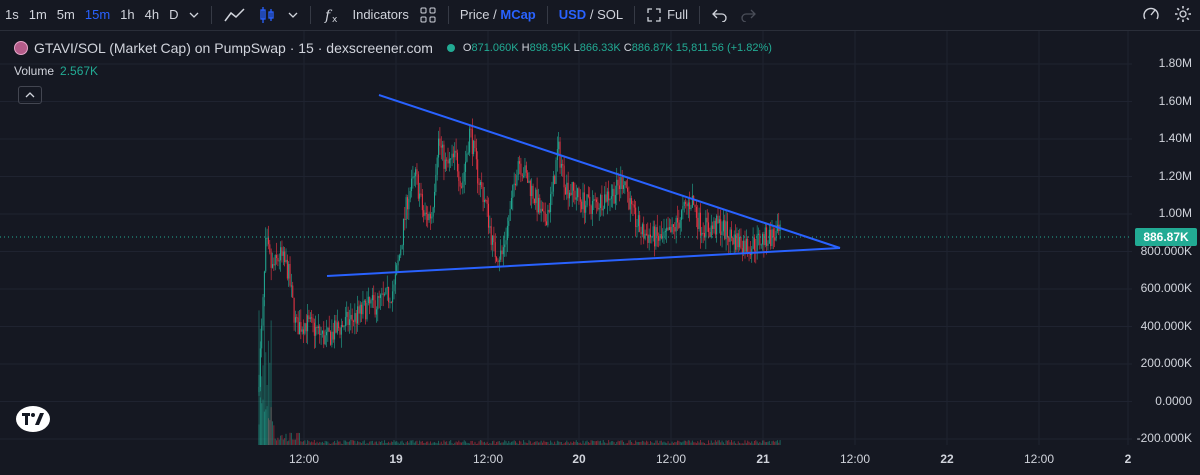 This screenshot has width=1200, height=475. What do you see at coordinates (583, 262) in the screenshot?
I see `trendline-lower` at bounding box center [583, 262].